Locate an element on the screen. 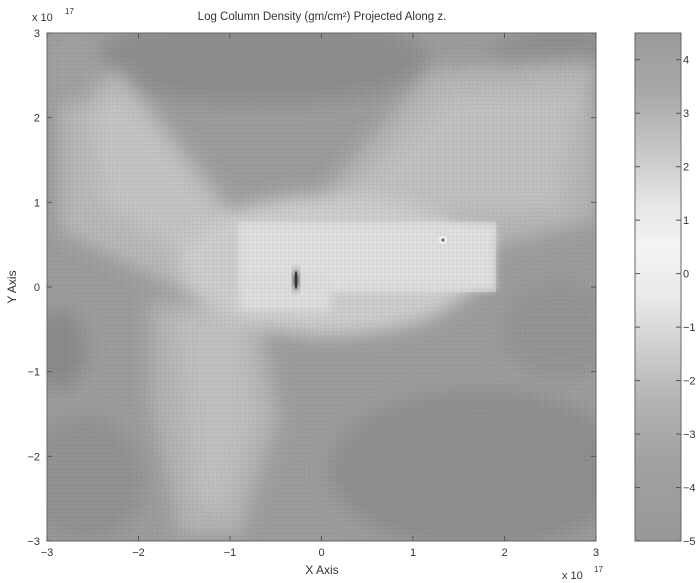  y-axis-exponent: x 10 is located at coordinates (42, 18).